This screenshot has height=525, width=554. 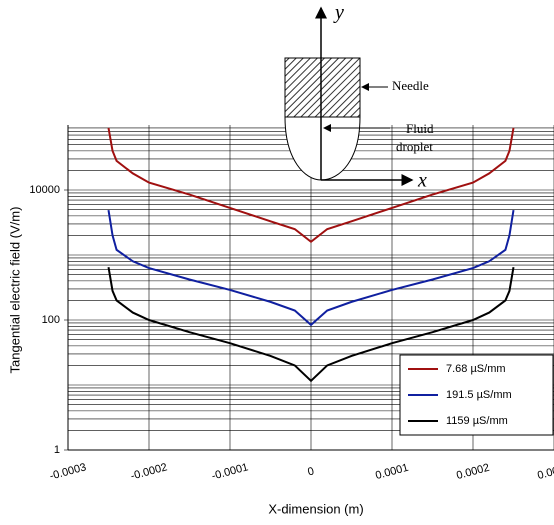 I want to click on x-tick-label: 0.0002, so click(x=473, y=472).